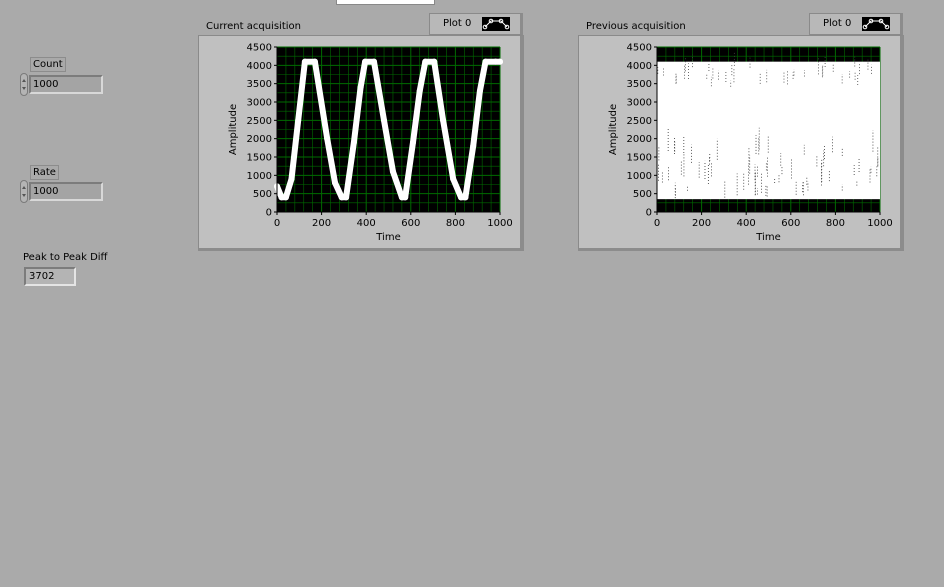  I want to click on current-graph-title: Current acquisition, so click(253, 26).